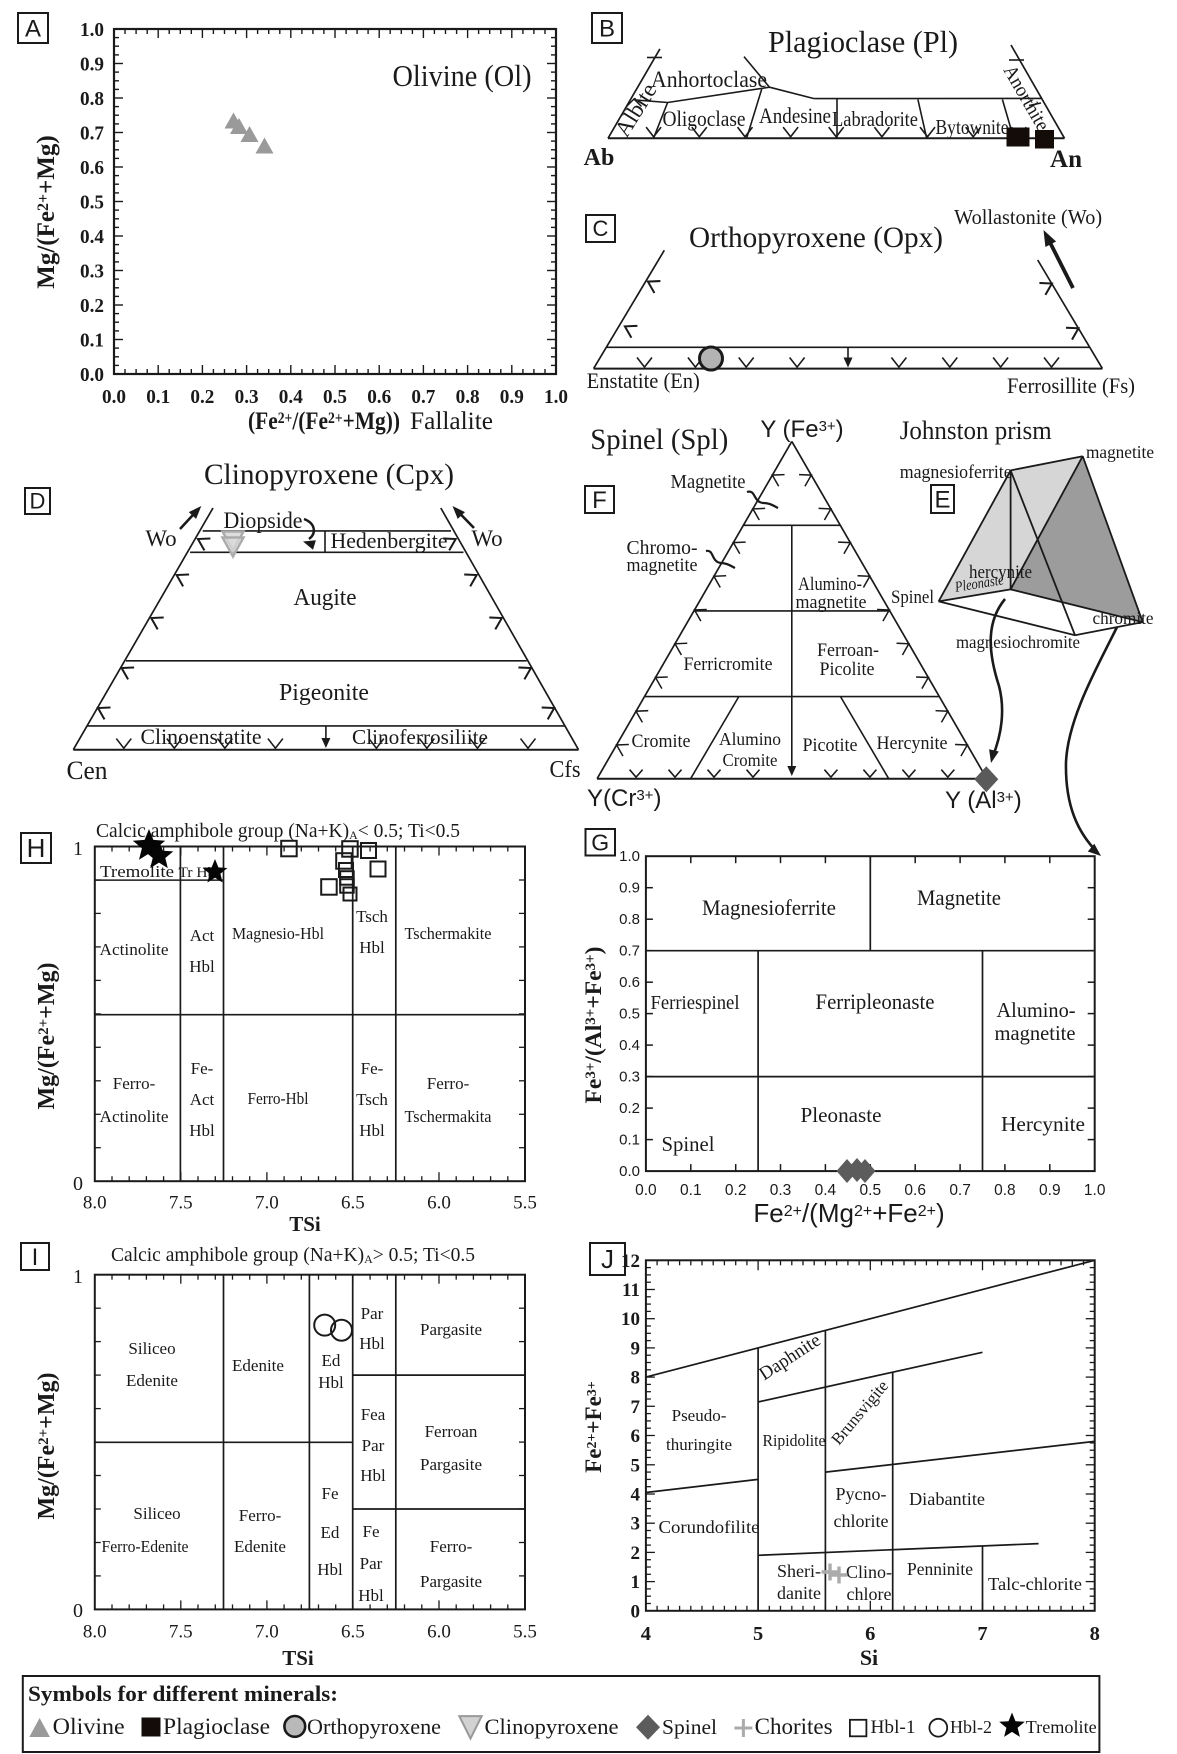  I want to click on svg-text: Edenite, so click(152, 1380).